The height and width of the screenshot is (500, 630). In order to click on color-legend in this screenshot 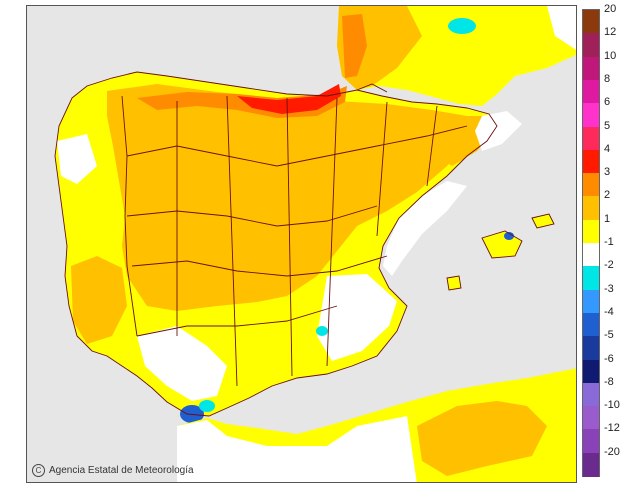, I will do `click(591, 243)`.